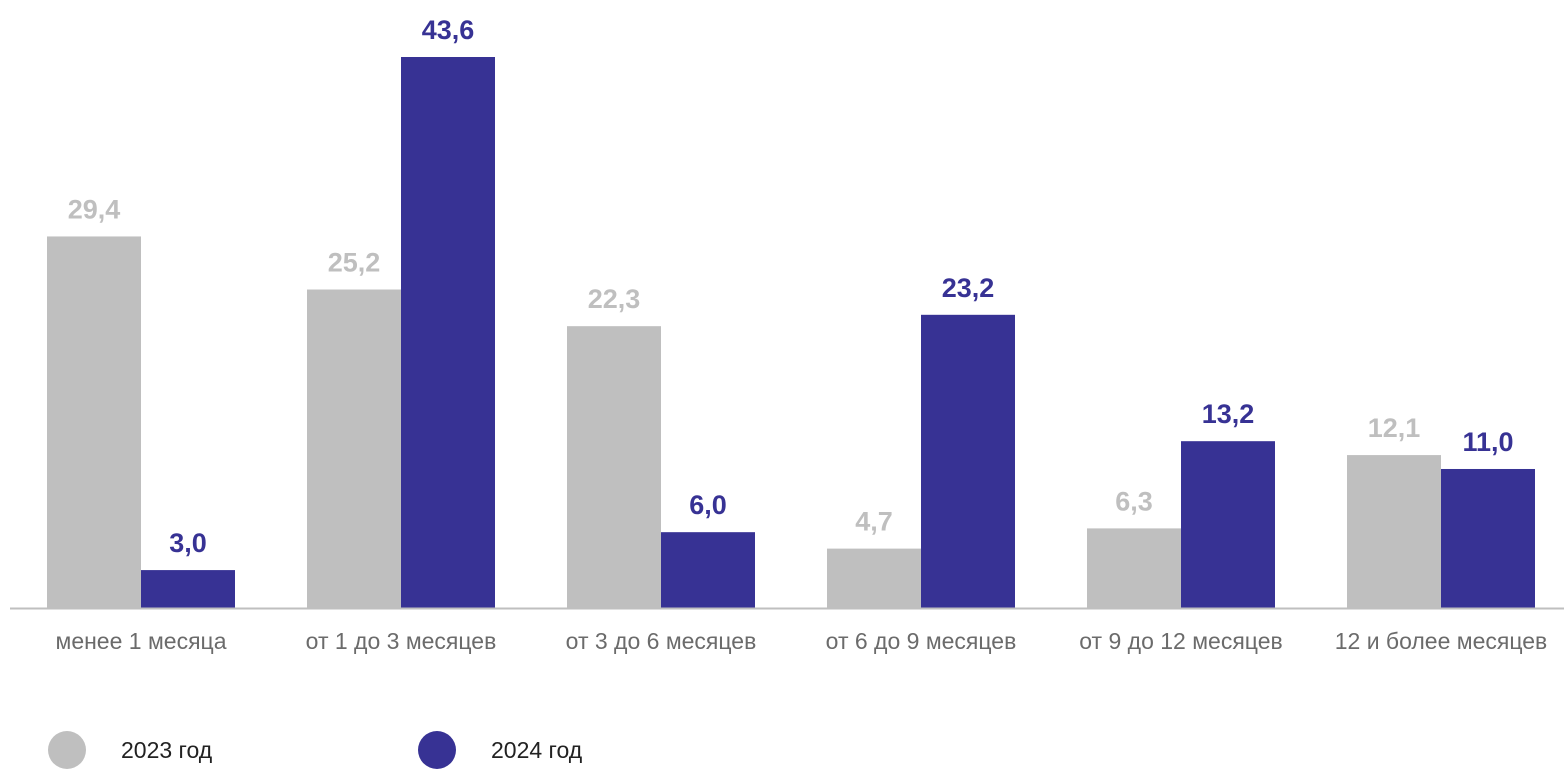 Image resolution: width=1564 pixels, height=770 pixels. I want to click on legend-label-series2: 2024 год, so click(537, 750).